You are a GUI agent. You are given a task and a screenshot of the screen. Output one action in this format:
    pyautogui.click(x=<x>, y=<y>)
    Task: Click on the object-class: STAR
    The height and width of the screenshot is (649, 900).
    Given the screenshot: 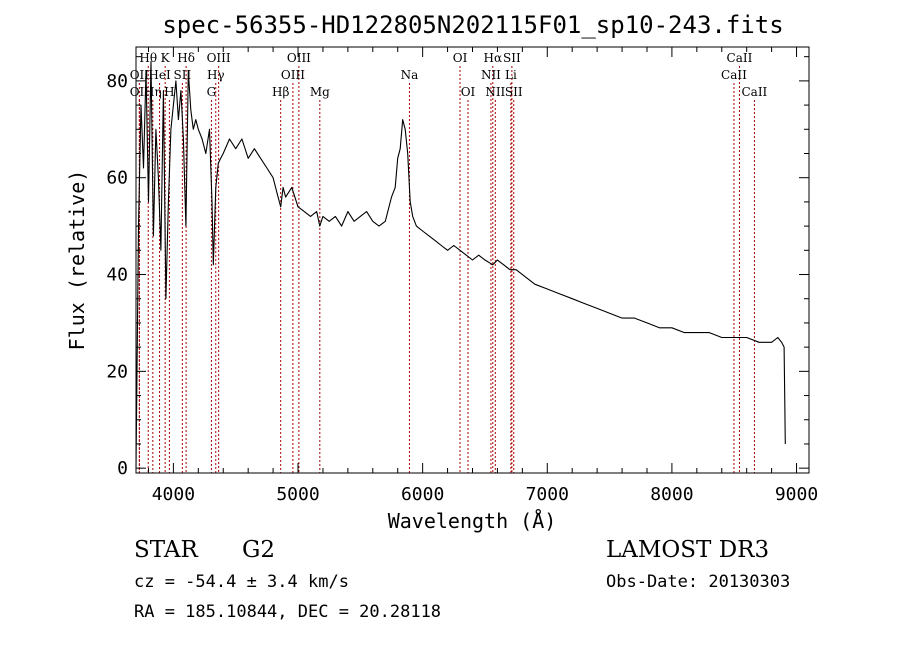 What is the action you would take?
    pyautogui.click(x=166, y=550)
    